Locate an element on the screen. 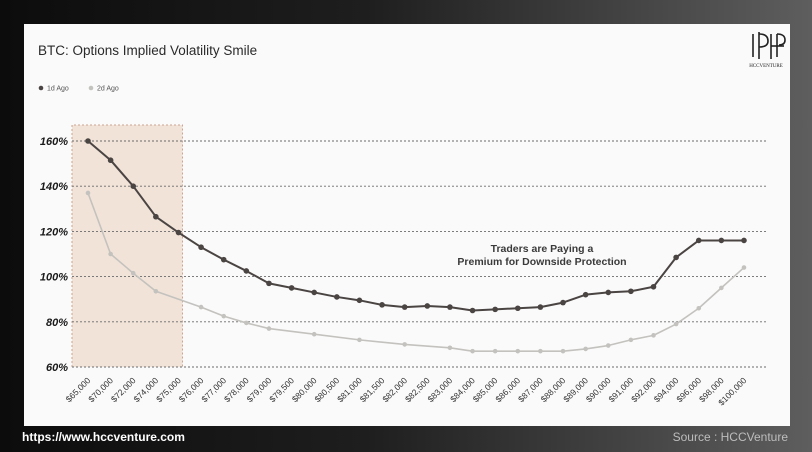 The image size is (812, 452). logo-text: HCCVENTURE is located at coordinates (766, 66).